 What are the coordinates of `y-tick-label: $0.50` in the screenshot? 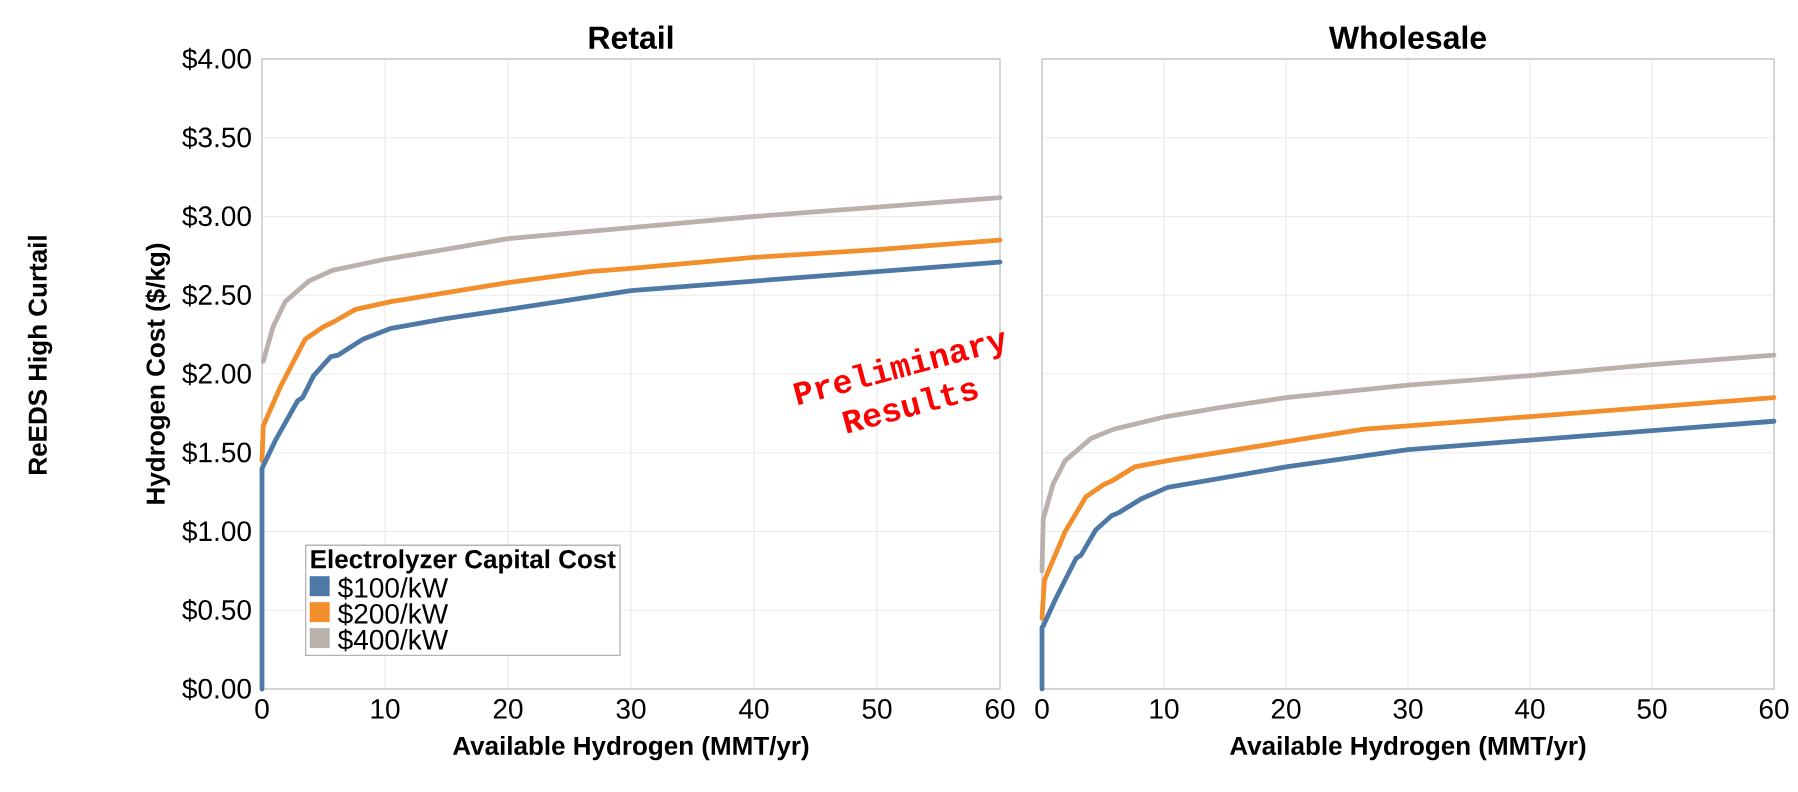 It's located at (216, 610).